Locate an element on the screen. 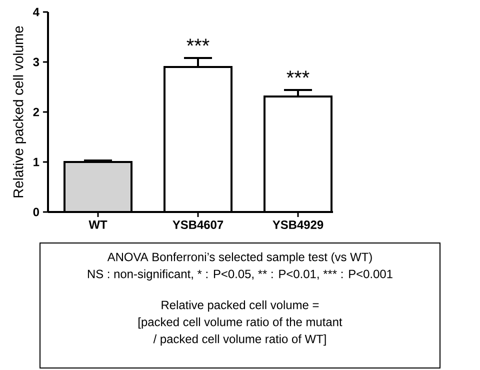  text: NS : non-significant, * : P<0.05, ** : P<0.01, *** : P<0.001 is located at coordinates (240, 275).